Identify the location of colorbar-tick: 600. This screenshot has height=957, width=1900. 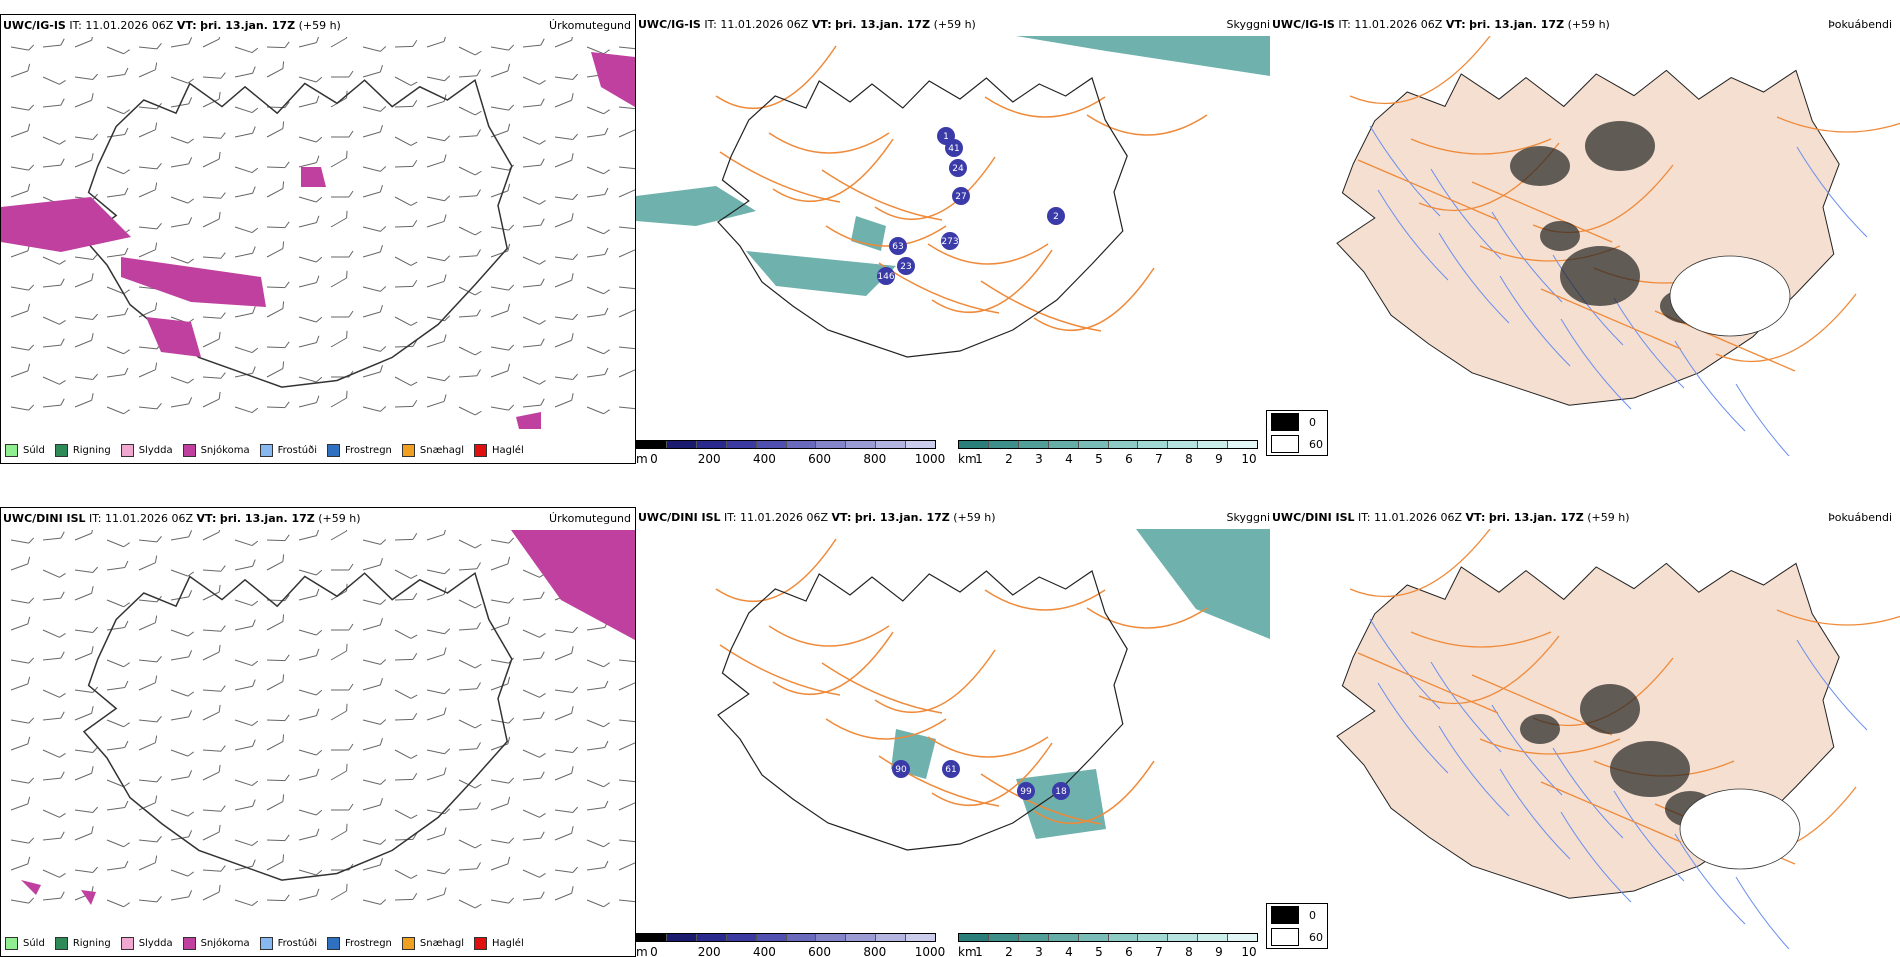
(820, 951).